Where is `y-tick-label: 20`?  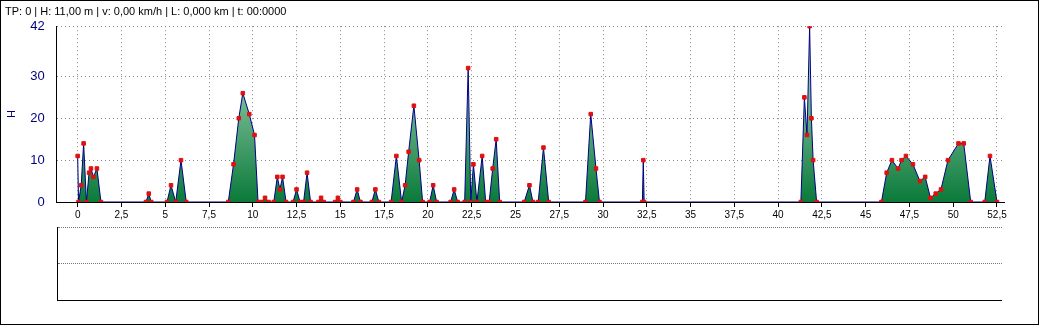
y-tick-label: 20 is located at coordinates (37, 117).